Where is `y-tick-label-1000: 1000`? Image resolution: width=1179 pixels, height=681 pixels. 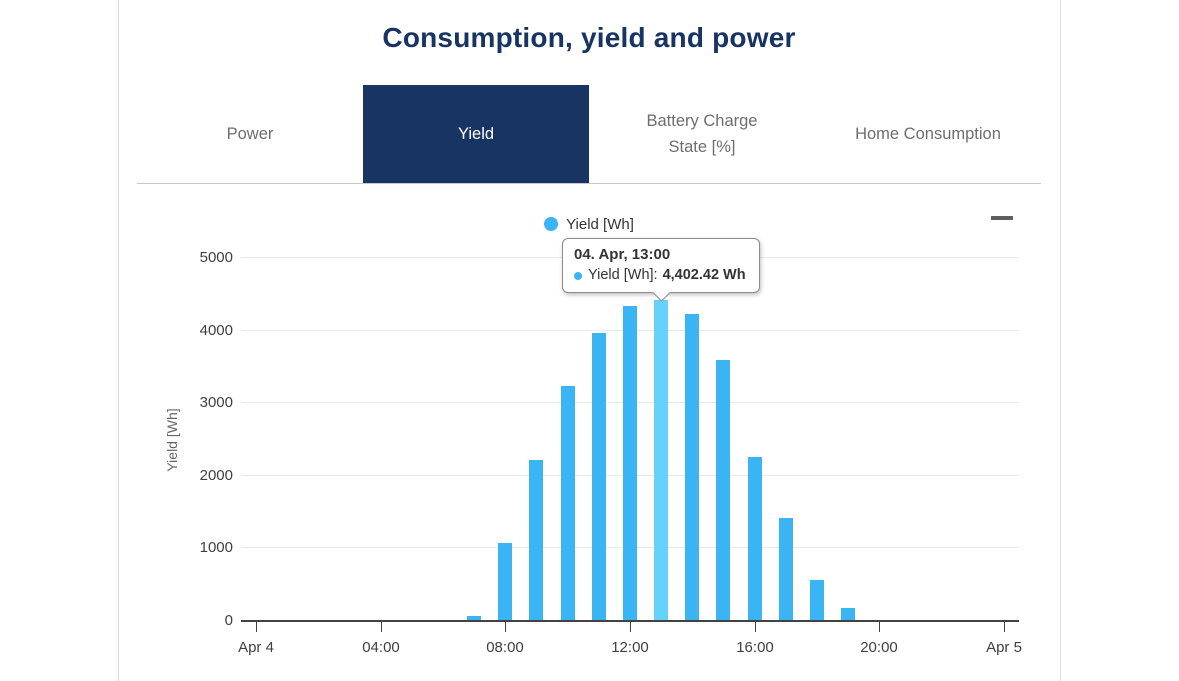
y-tick-label-1000: 1000 is located at coordinates (216, 547).